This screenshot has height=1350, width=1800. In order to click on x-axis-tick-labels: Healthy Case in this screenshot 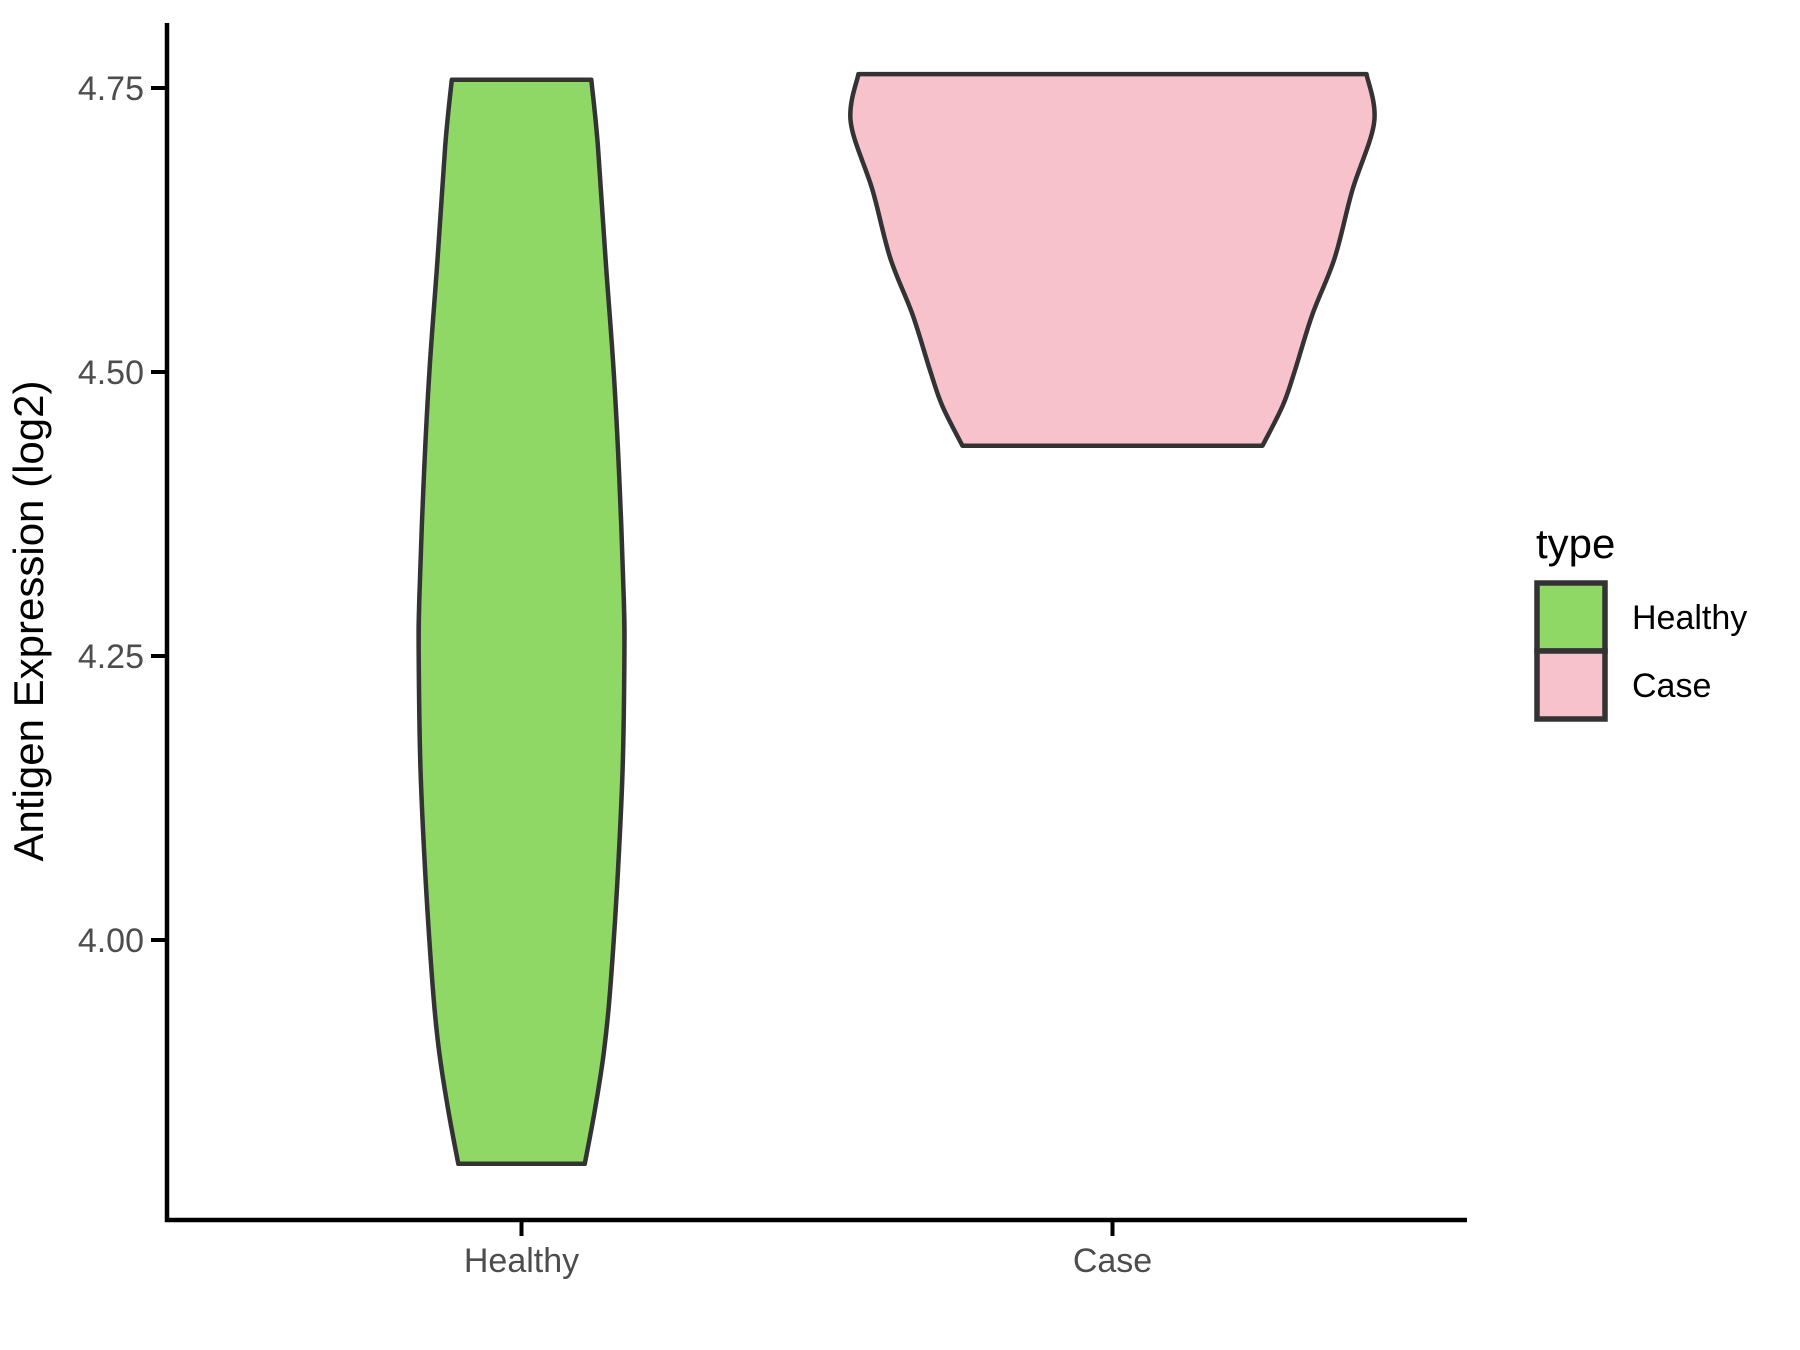, I will do `click(808, 1261)`.